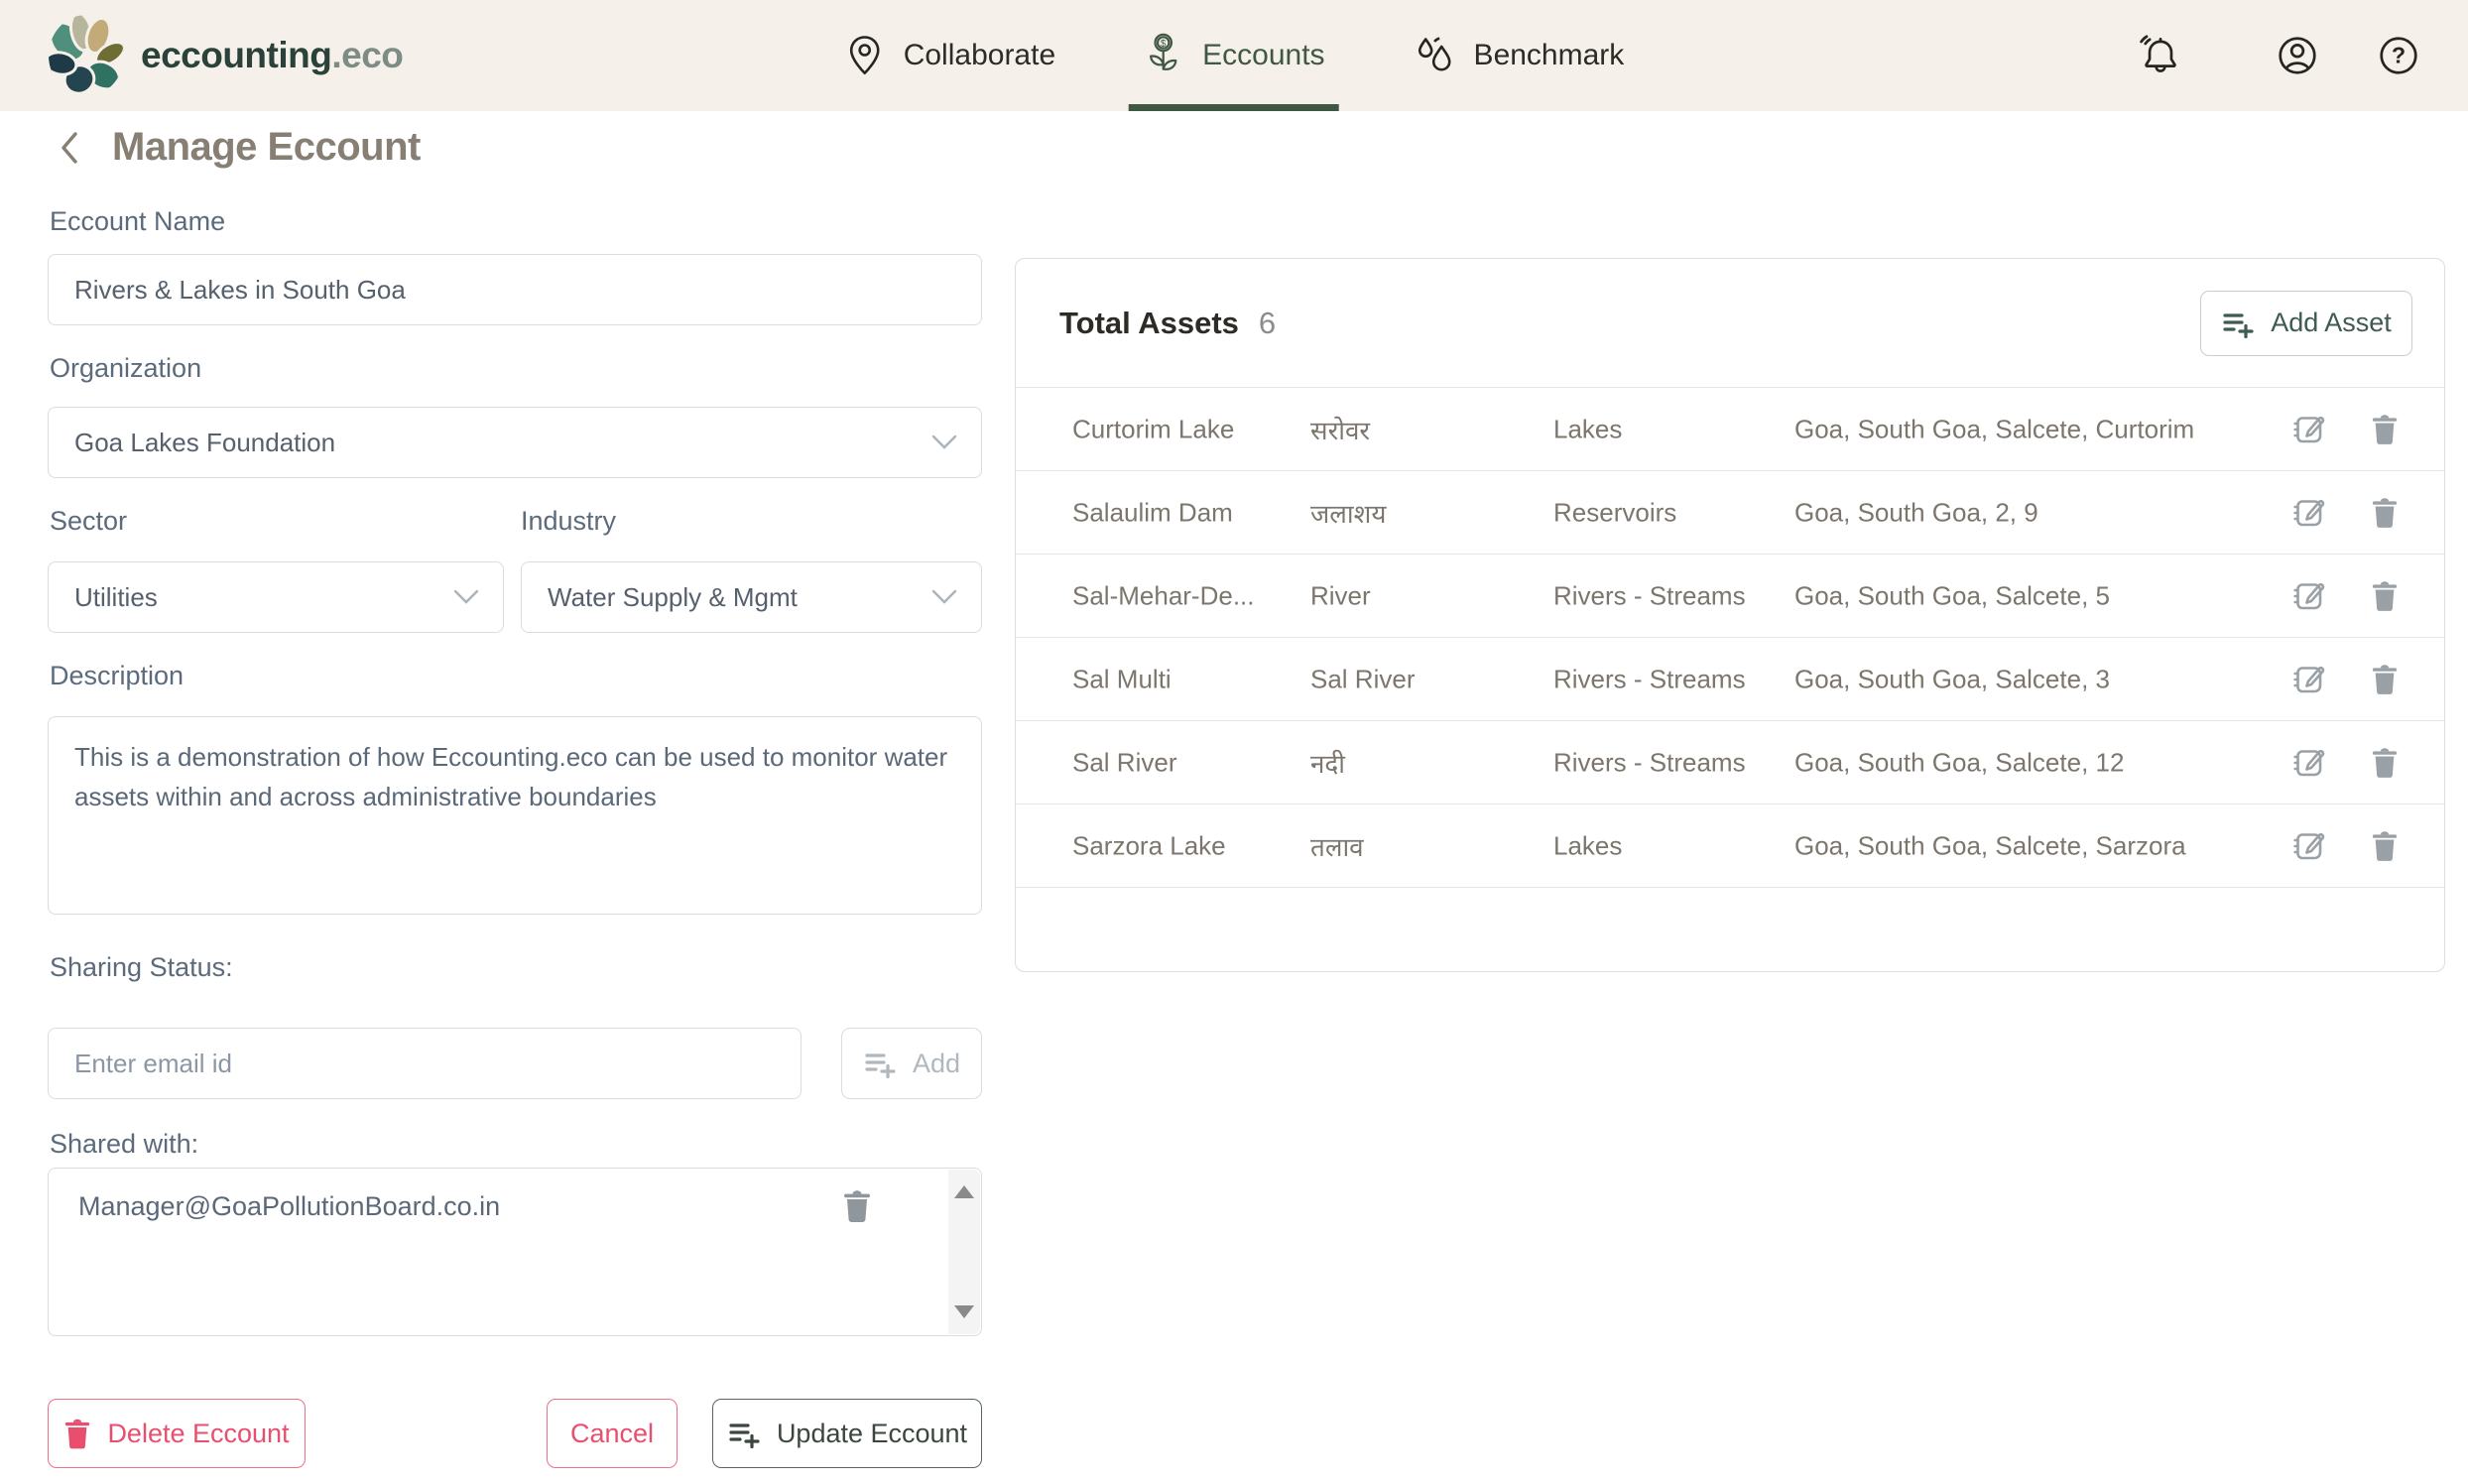 The width and height of the screenshot is (2468, 1484). What do you see at coordinates (1519, 55) in the screenshot?
I see `nav-tab-benchmark: Benchmark` at bounding box center [1519, 55].